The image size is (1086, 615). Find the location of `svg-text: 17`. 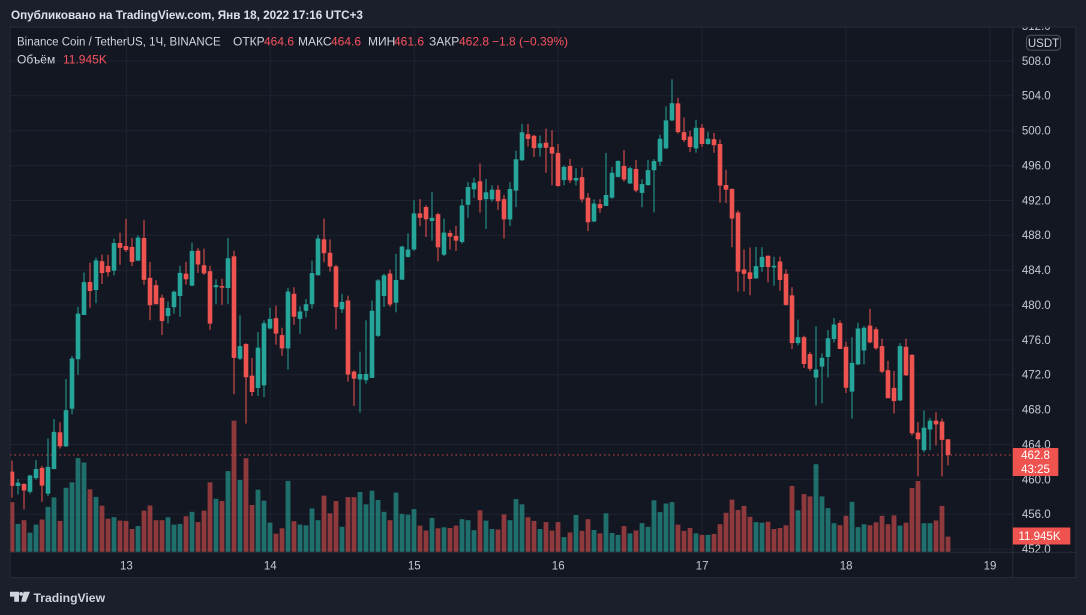

svg-text: 17 is located at coordinates (702, 567).